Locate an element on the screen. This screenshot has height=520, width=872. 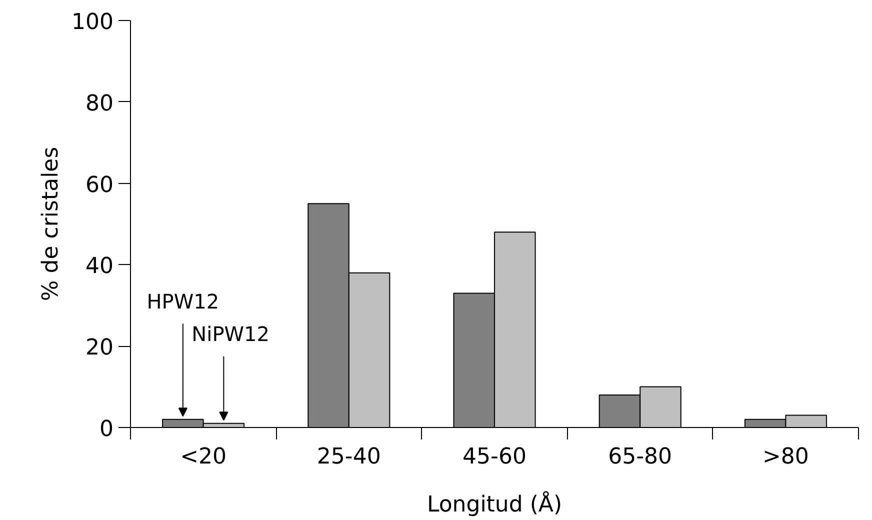
y-axis-title: % de cristales is located at coordinates (51, 224).